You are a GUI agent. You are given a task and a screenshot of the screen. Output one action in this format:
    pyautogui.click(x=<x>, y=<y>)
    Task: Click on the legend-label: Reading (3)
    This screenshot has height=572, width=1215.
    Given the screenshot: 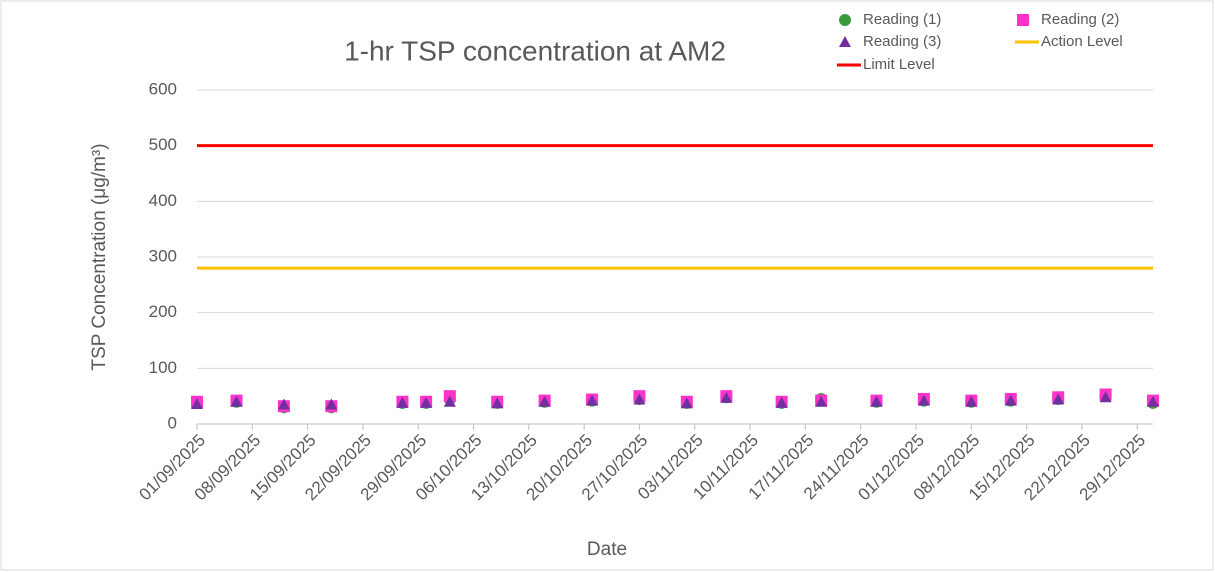 What is the action you would take?
    pyautogui.click(x=902, y=41)
    